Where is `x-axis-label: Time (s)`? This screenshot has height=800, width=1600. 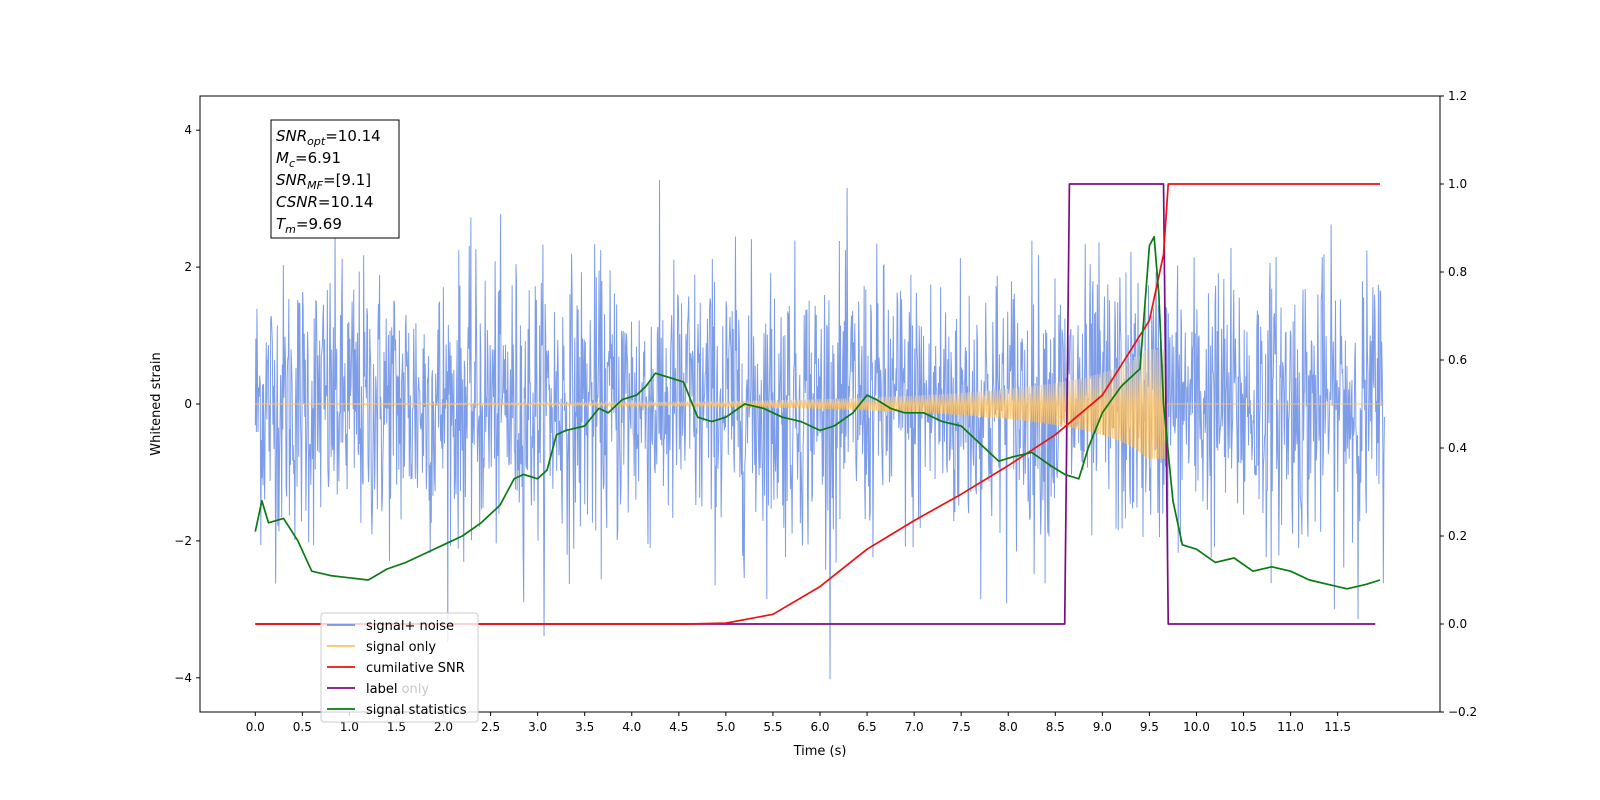
x-axis-label: Time (s) is located at coordinates (820, 751).